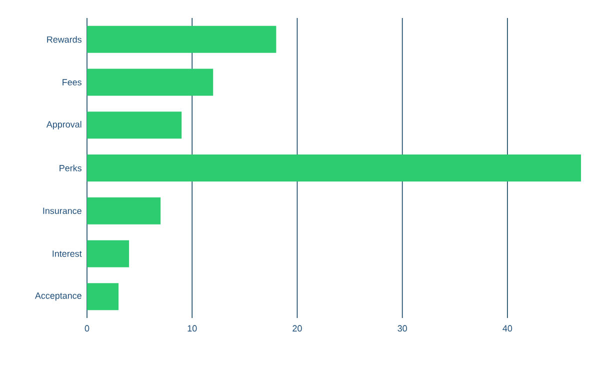  I want to click on x-tick-label: 0, so click(87, 328).